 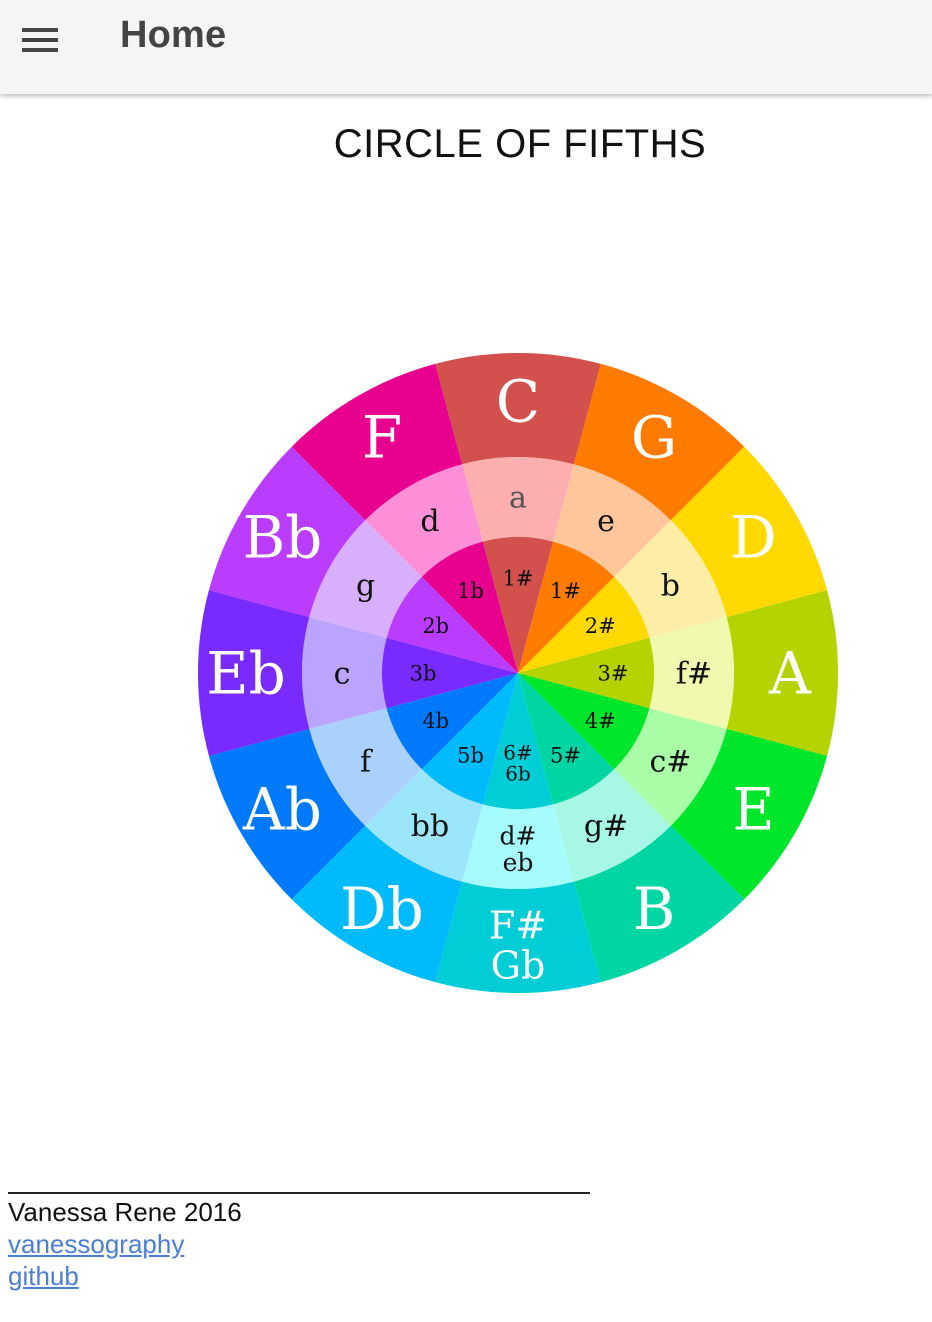 What do you see at coordinates (584, 721) in the screenshot?
I see `signature-segment-e` at bounding box center [584, 721].